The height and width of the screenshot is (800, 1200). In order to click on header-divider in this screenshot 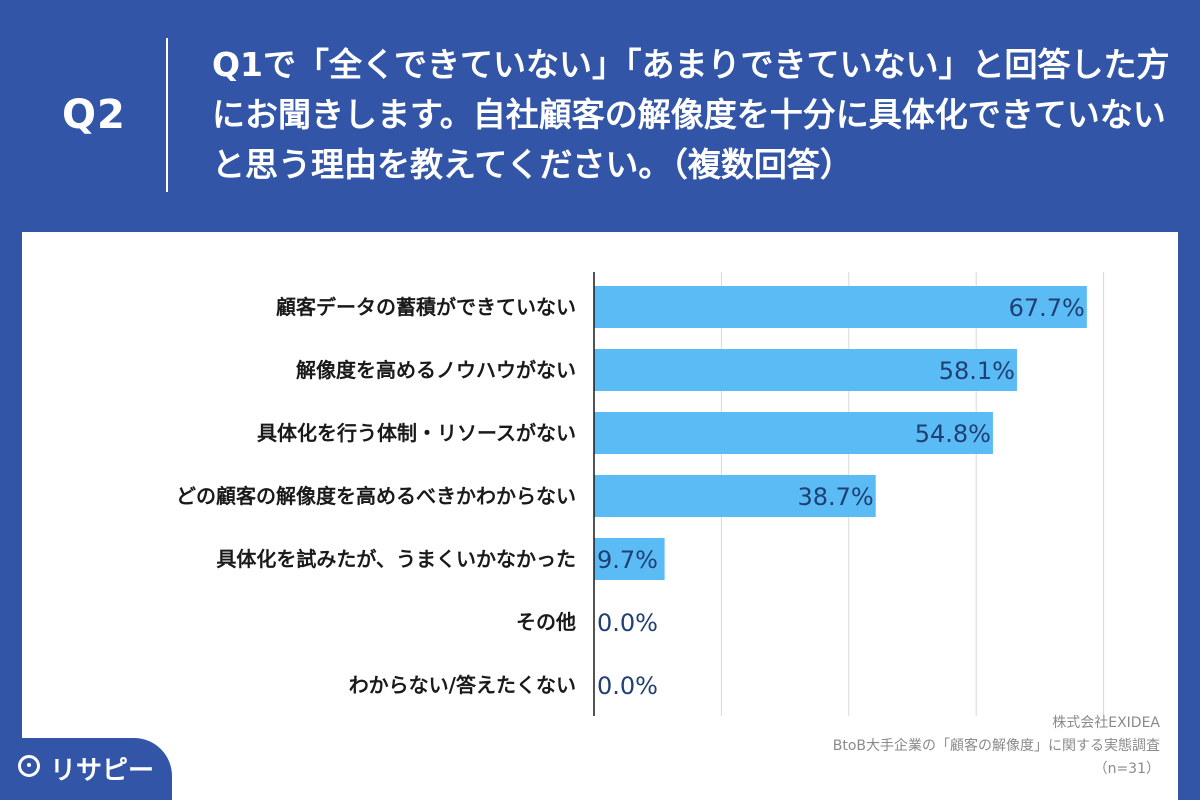, I will do `click(167, 115)`.